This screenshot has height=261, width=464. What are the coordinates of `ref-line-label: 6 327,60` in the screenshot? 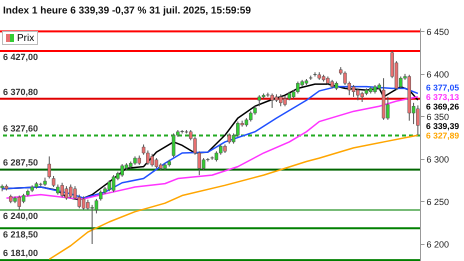 It's located at (20, 128).